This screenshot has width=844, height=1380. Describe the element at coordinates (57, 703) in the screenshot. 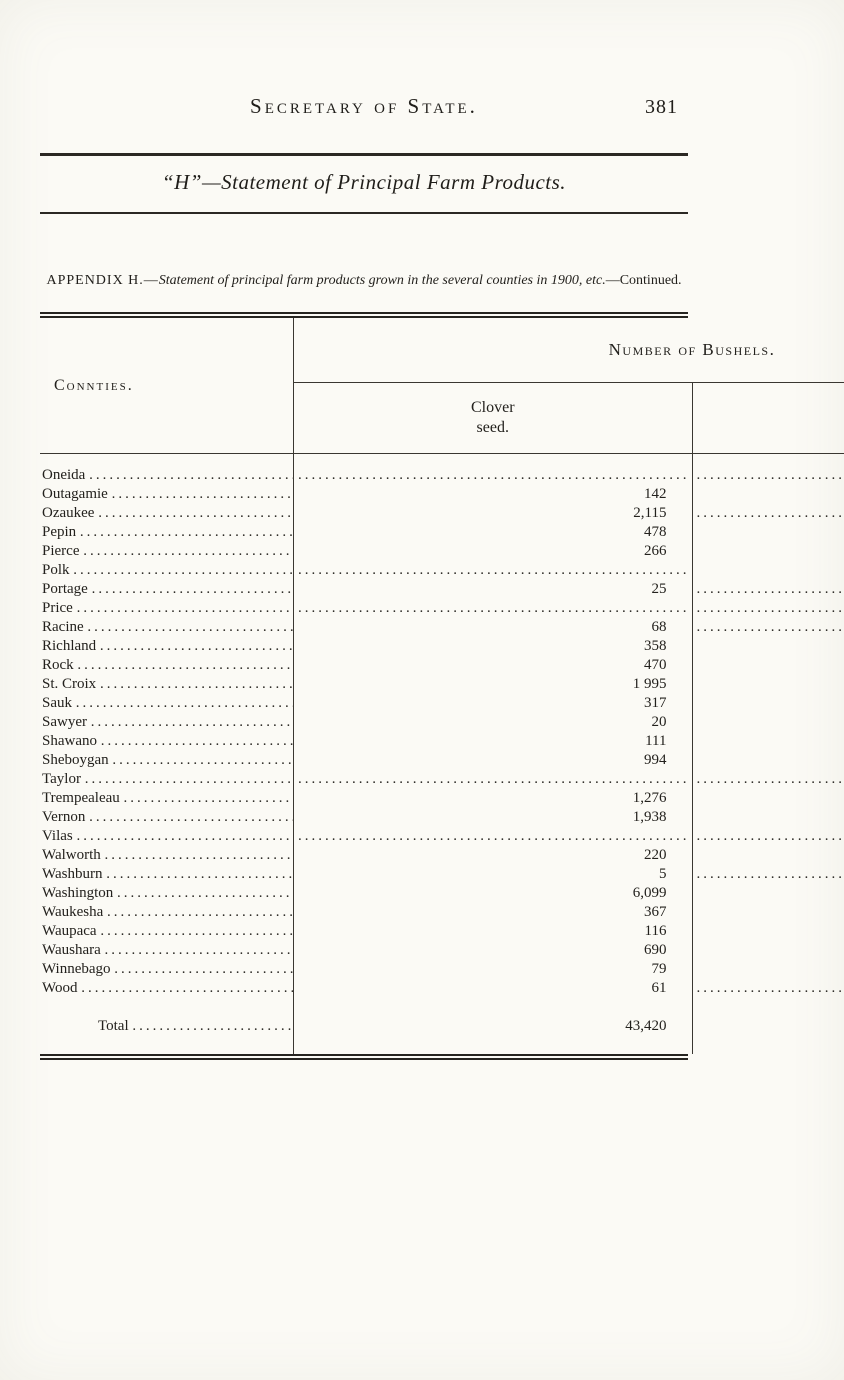

I see `county-name: Sauk` at that location.